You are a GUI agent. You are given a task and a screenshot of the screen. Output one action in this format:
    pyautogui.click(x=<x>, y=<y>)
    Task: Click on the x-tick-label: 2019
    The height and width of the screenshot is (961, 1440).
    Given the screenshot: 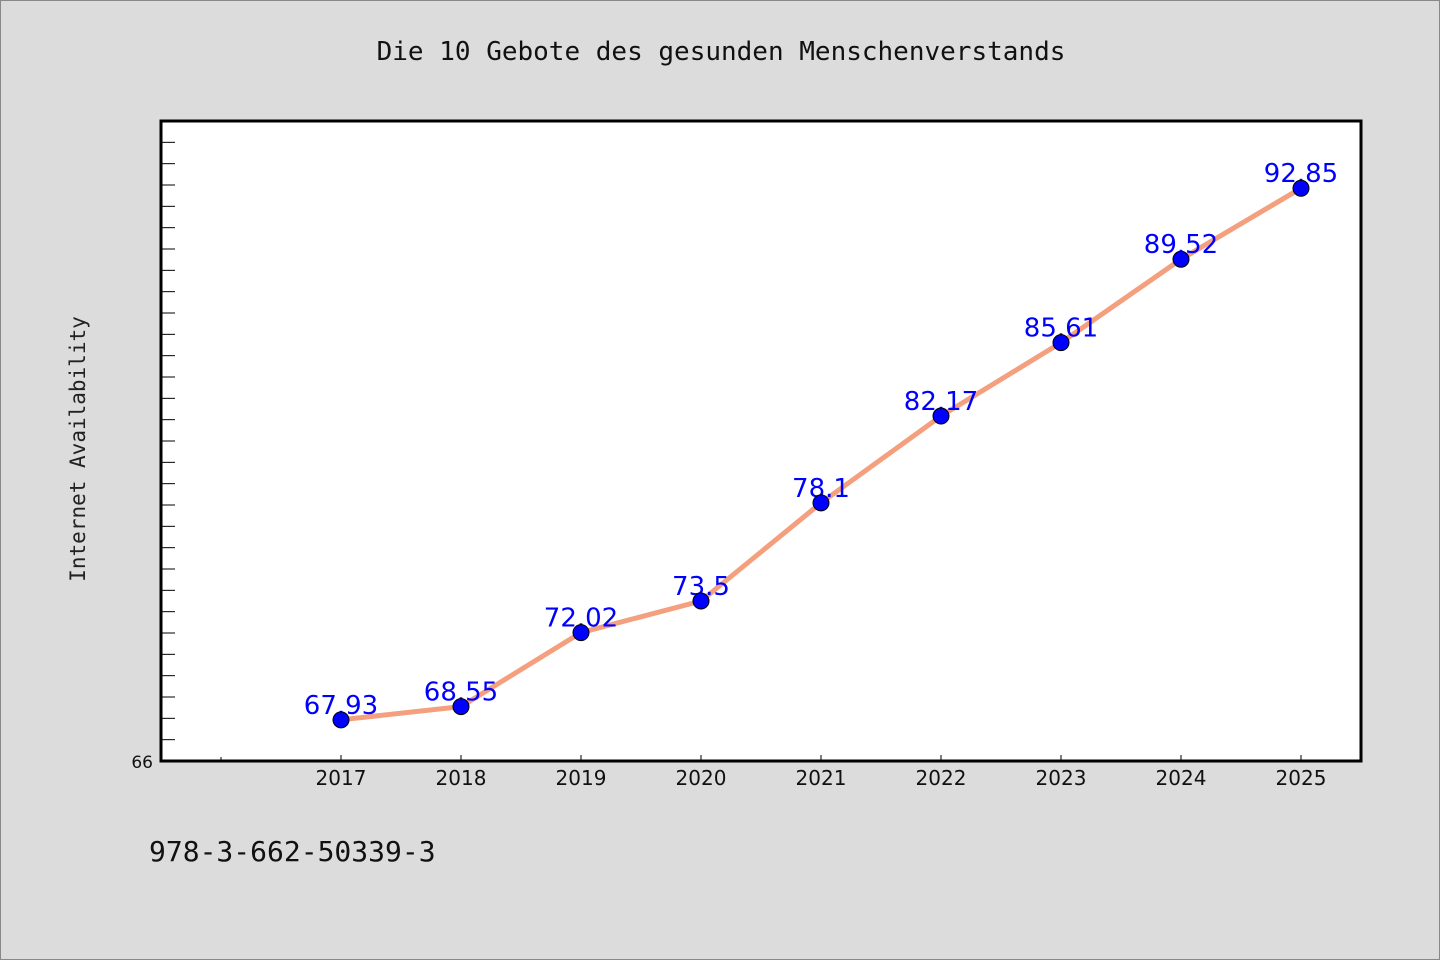 What is the action you would take?
    pyautogui.click(x=581, y=778)
    